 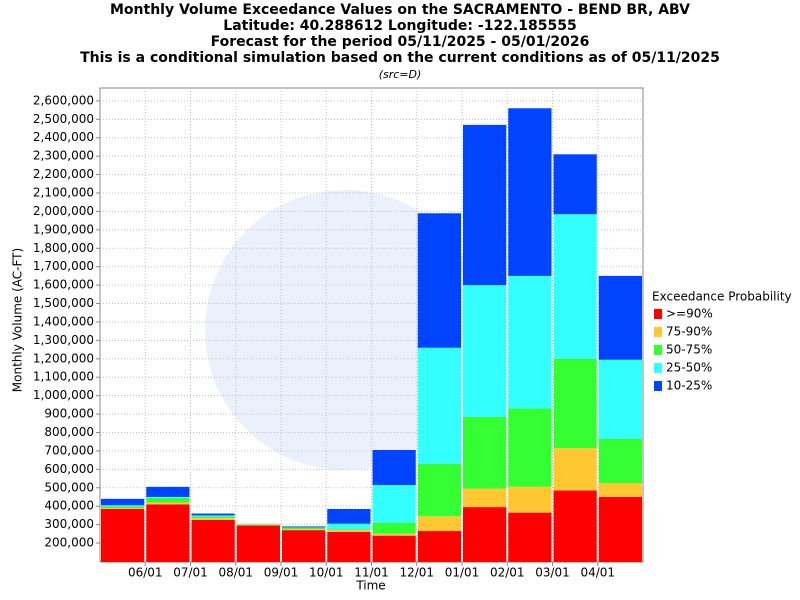 What do you see at coordinates (689, 314) in the screenshot?
I see `legend-label: >=90%` at bounding box center [689, 314].